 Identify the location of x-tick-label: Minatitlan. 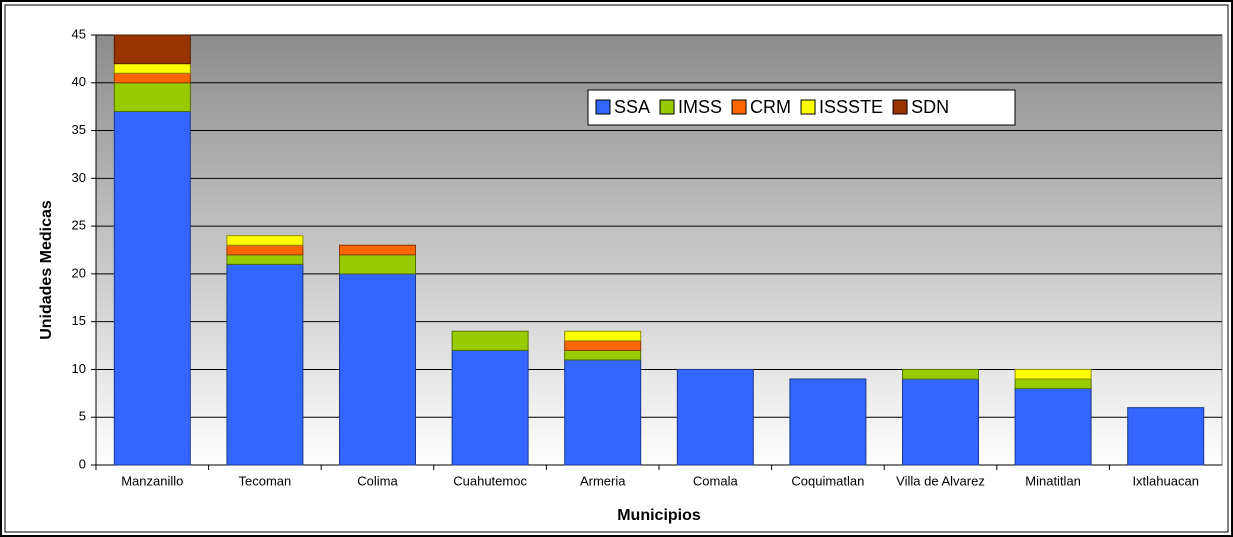
(1053, 480).